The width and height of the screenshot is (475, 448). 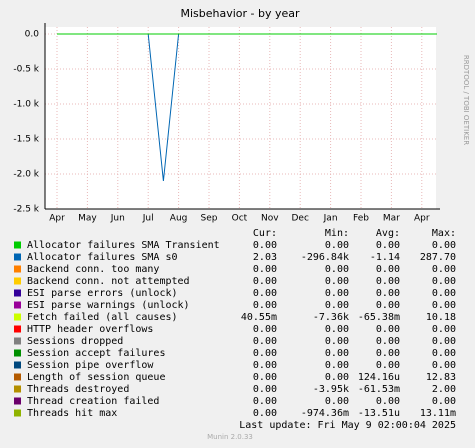 I want to click on x-tick-label: Sep, so click(x=209, y=219).